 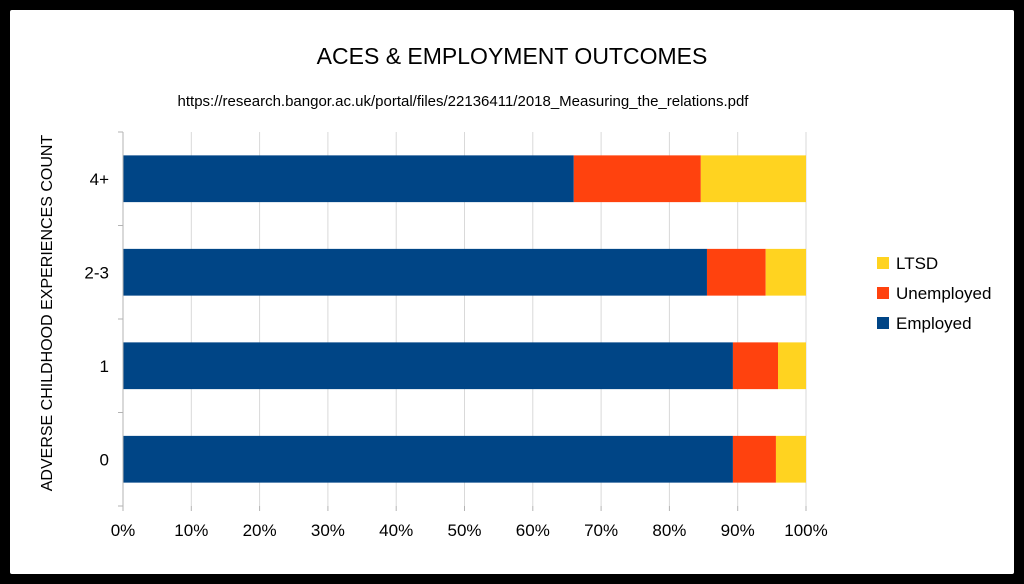 What do you see at coordinates (943, 293) in the screenshot?
I see `legend-label: Unemployed` at bounding box center [943, 293].